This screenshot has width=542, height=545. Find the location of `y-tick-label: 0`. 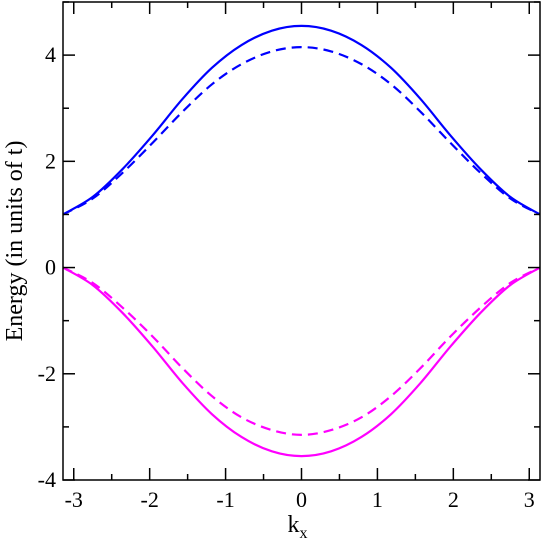

y-tick-label: 0 is located at coordinates (50, 267).